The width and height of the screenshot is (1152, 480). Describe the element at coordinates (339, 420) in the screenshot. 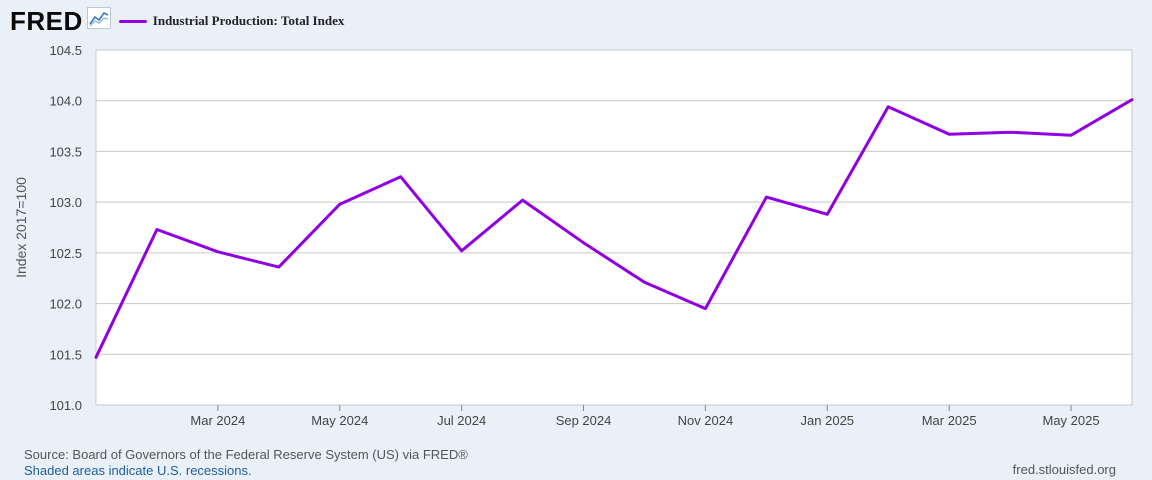

I see `x-tick-label: May 2024` at that location.